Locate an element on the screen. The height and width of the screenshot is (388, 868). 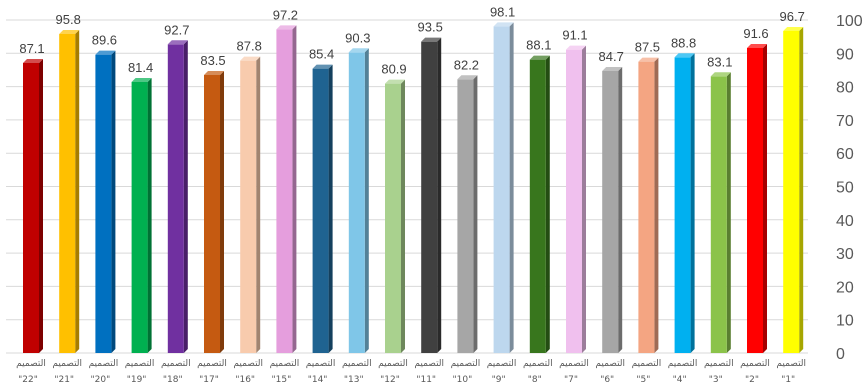
category-label-number: "3" is located at coordinates (716, 380).